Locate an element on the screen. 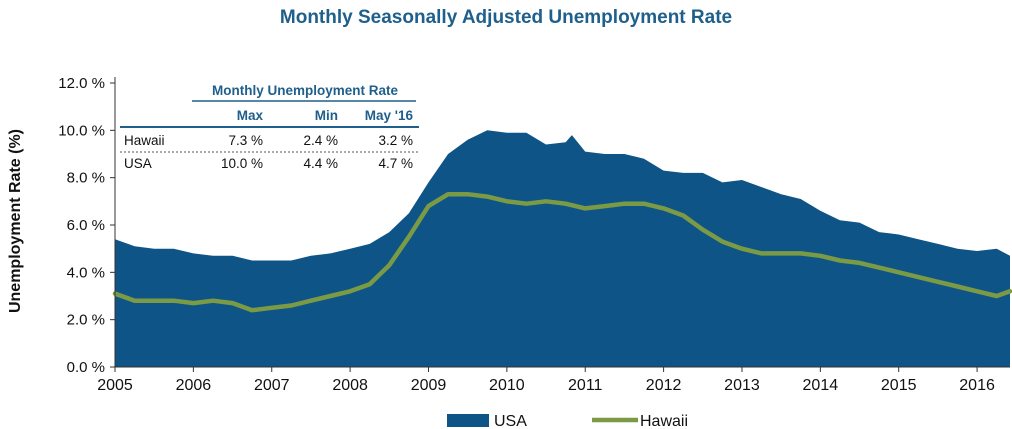  x-tick-label: 2012 is located at coordinates (664, 385).